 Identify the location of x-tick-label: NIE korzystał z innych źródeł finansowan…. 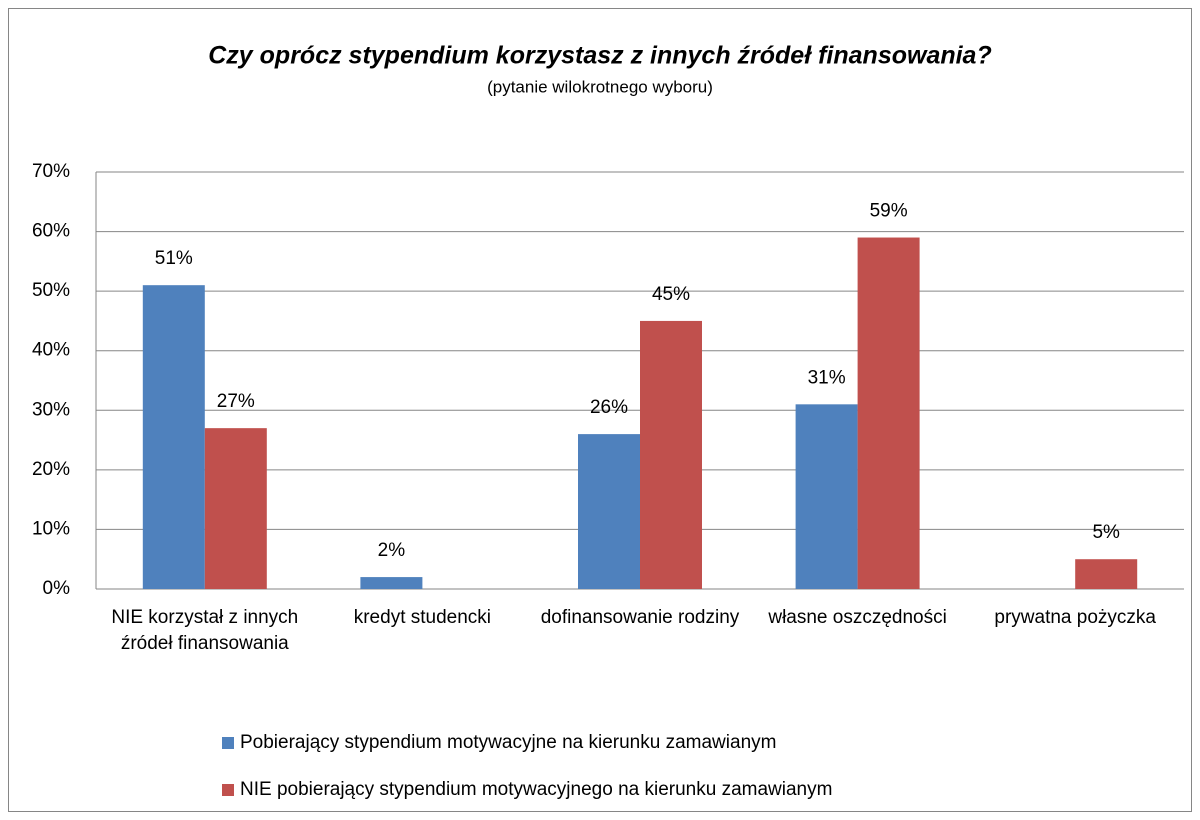
(205, 630).